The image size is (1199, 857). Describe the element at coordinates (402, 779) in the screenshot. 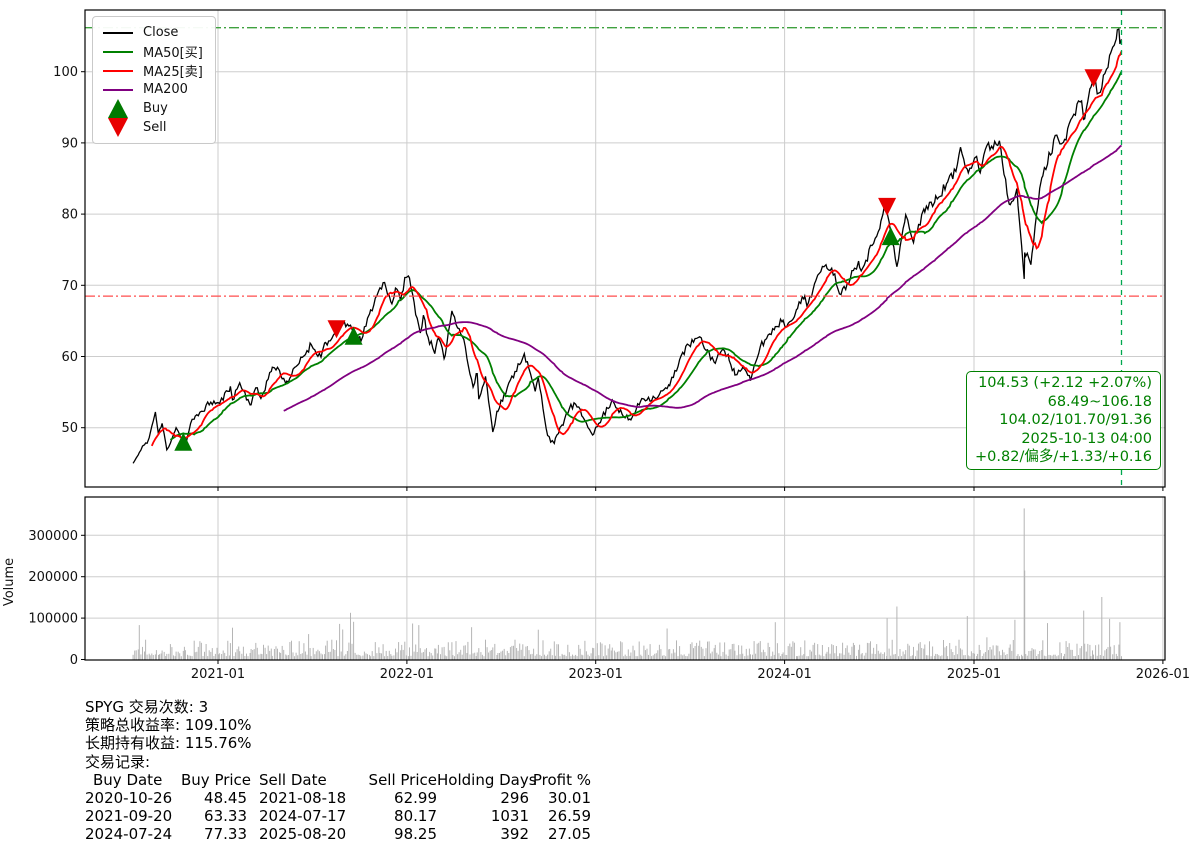

I see `header-sell-price: Sell Price` at that location.